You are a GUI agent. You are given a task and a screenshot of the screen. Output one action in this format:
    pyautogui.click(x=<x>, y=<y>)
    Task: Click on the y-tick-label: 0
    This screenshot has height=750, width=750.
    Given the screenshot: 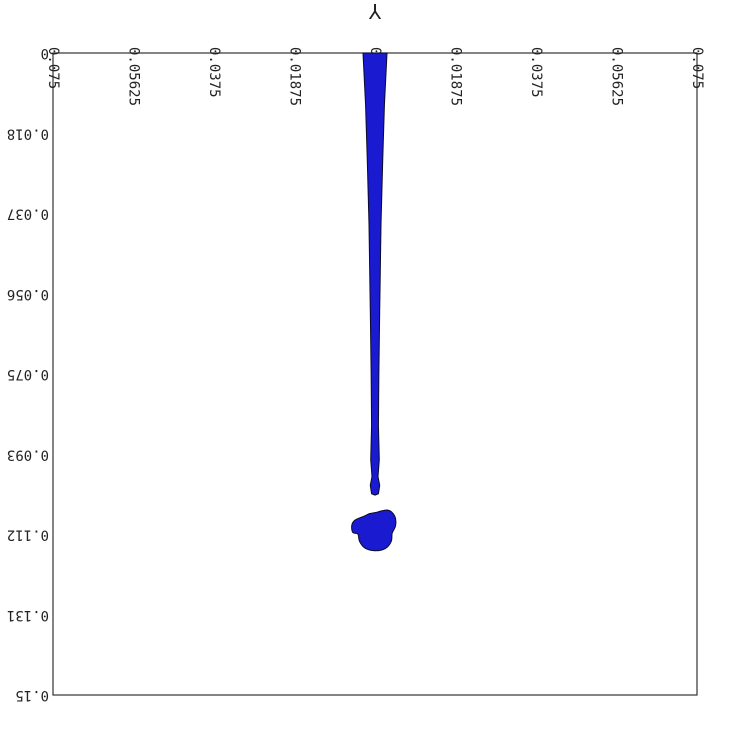 What is the action you would take?
    pyautogui.click(x=45, y=53)
    